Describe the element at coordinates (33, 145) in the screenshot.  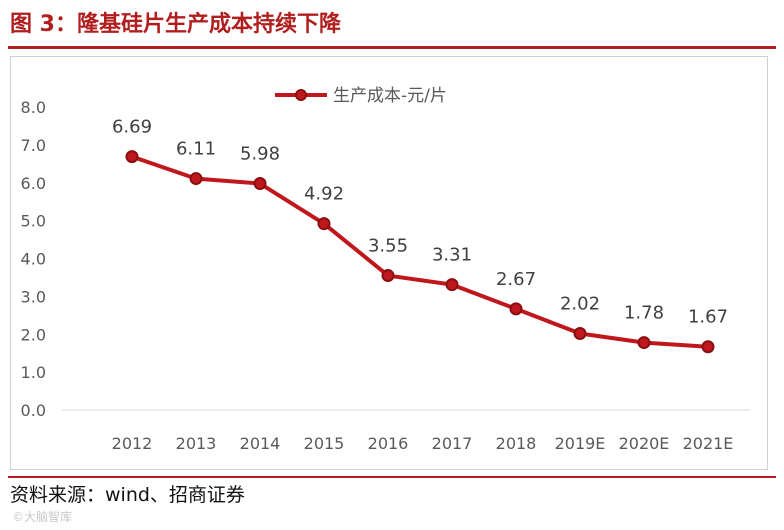
I see `y-tick-label: 7.0` at that location.